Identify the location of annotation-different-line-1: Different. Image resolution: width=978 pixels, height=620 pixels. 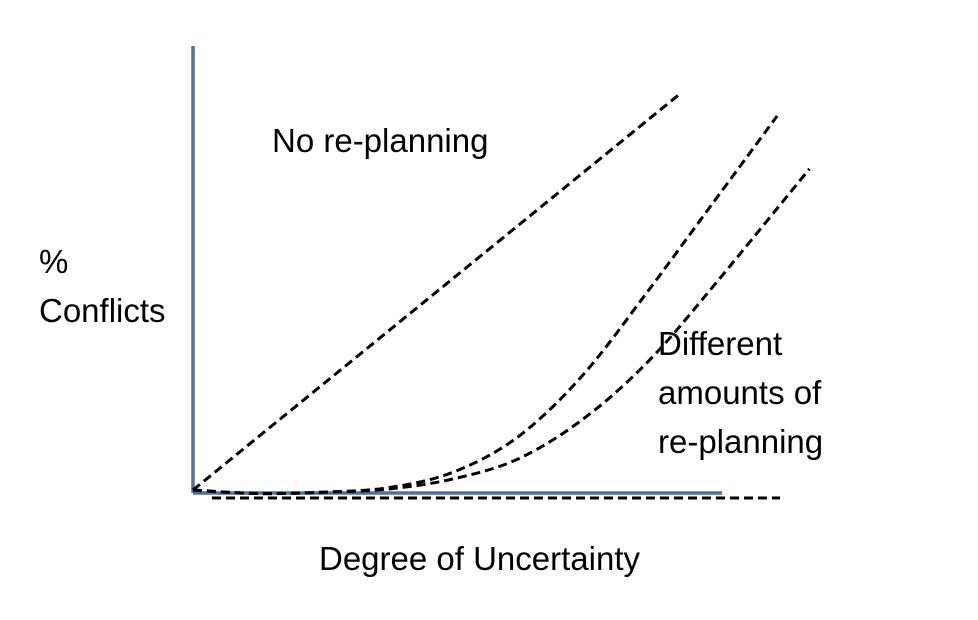
(720, 343).